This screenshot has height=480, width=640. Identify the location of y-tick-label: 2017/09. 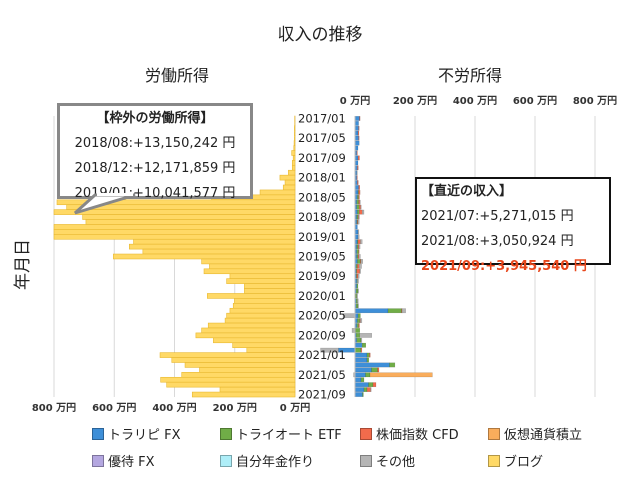
(322, 158).